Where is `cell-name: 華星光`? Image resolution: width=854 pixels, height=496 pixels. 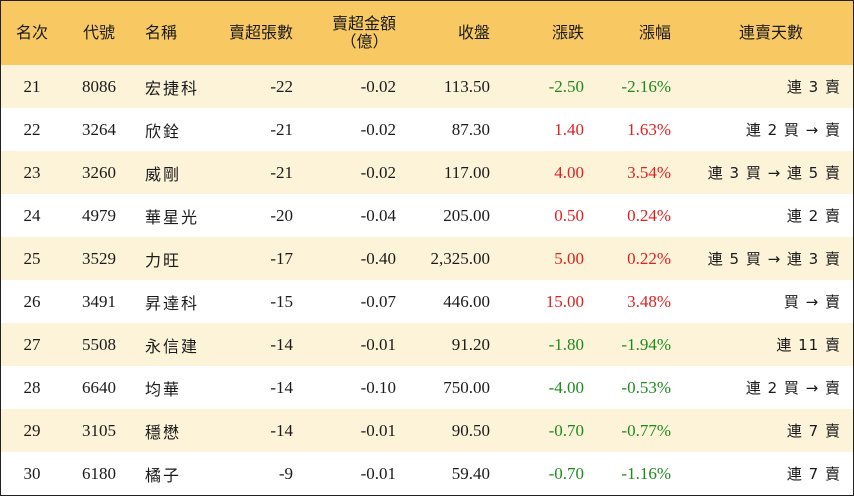 cell-name: 華星光 is located at coordinates (172, 217).